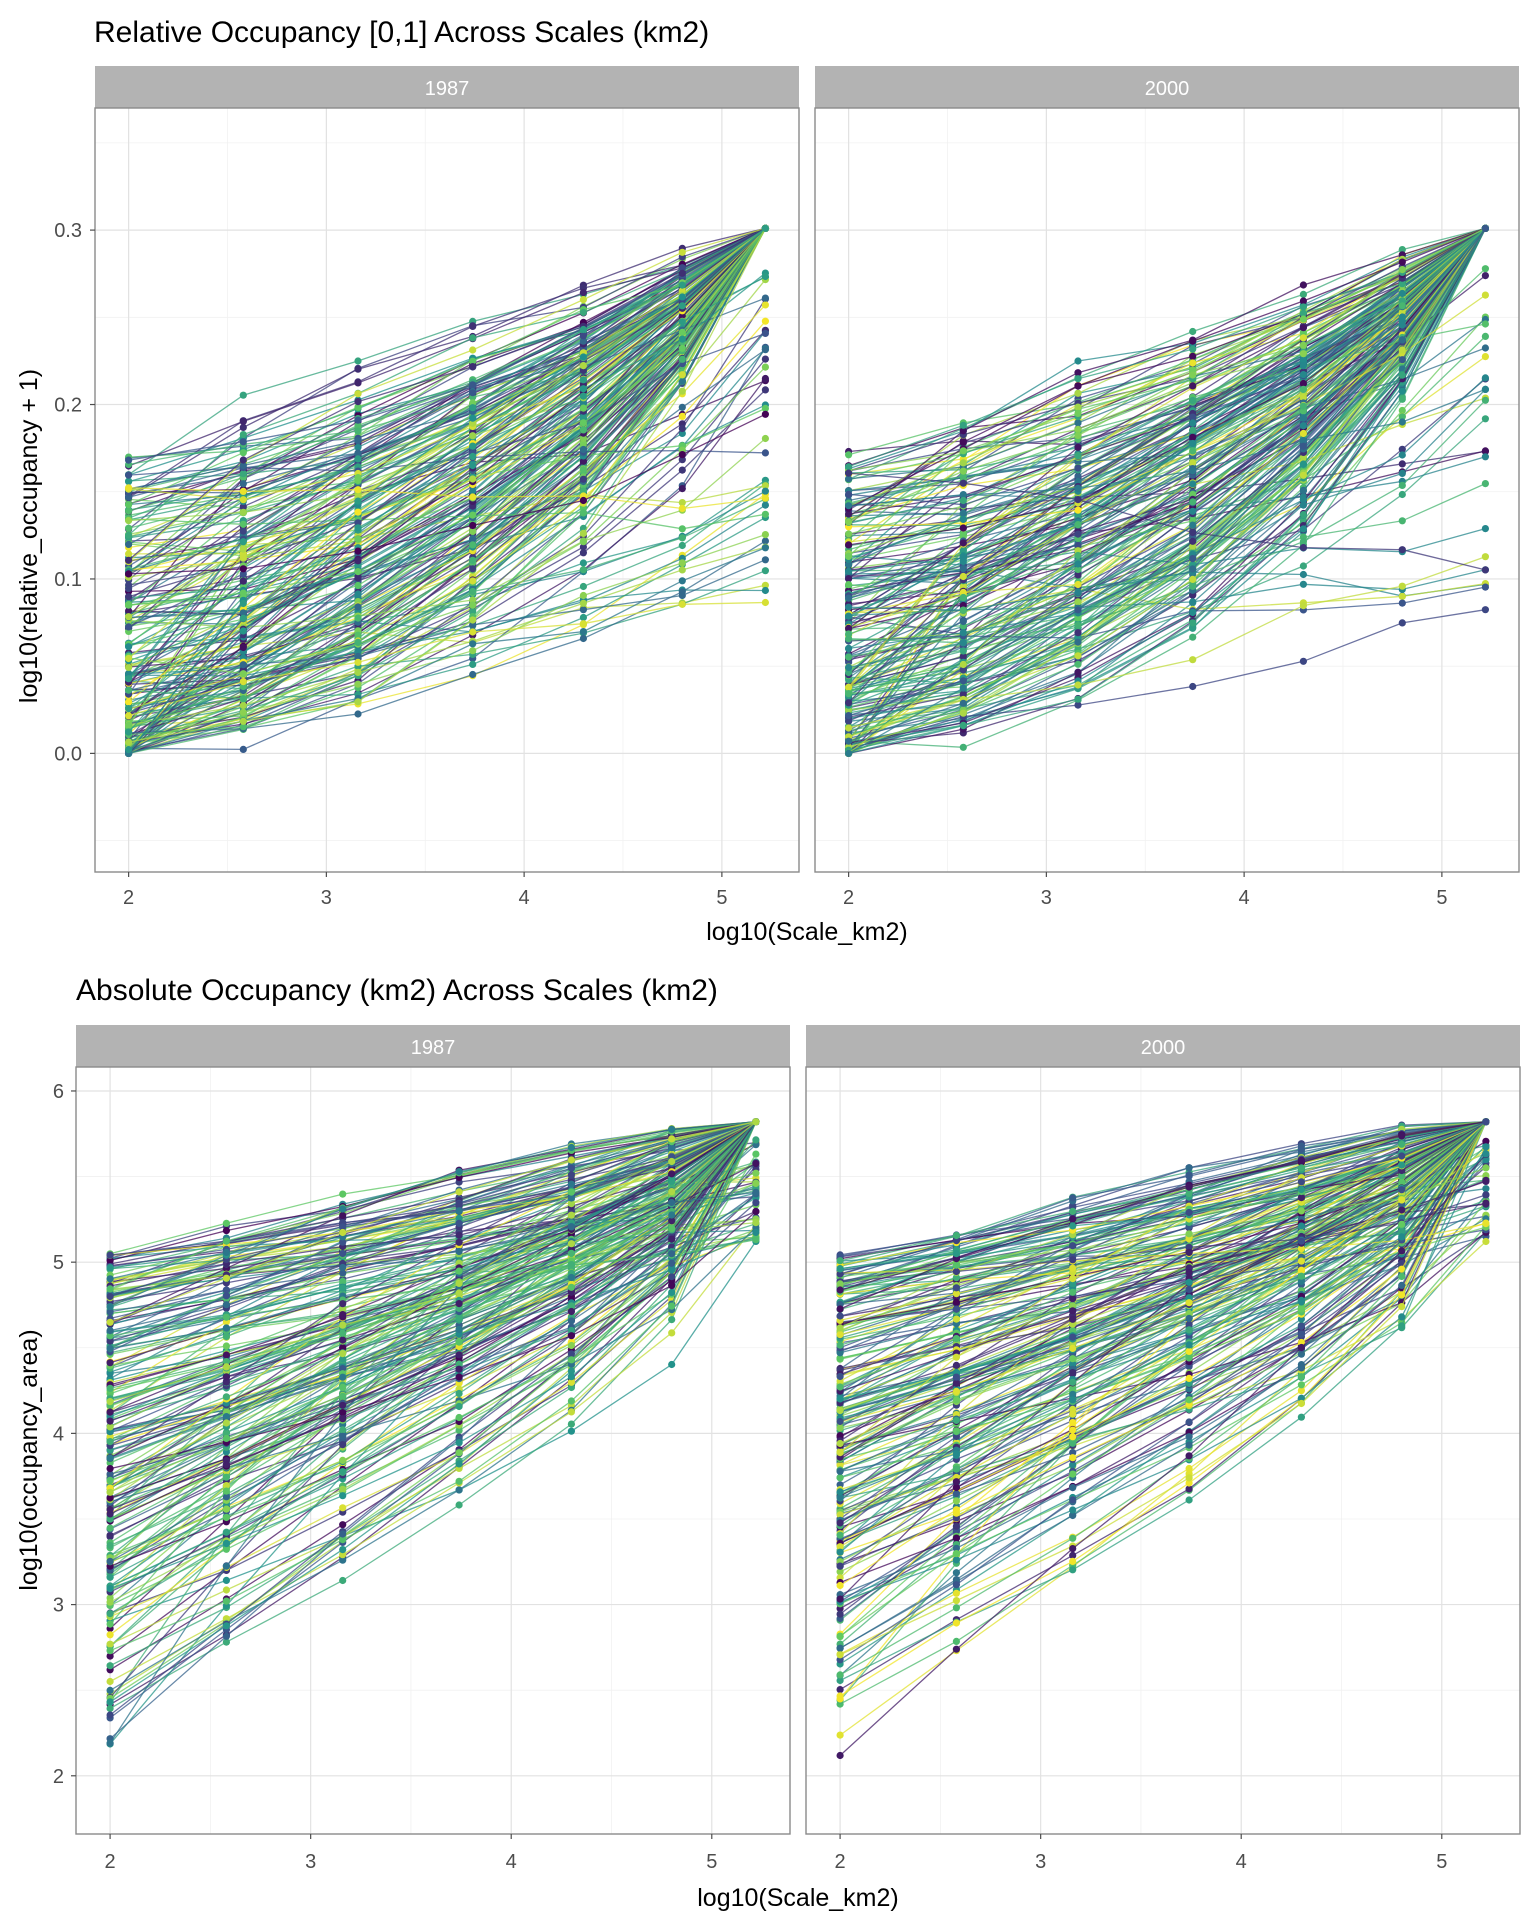 The width and height of the screenshot is (1536, 1920). What do you see at coordinates (74, 492) in the screenshot?
I see `y-axis-relative: 0.00.10.20.3` at bounding box center [74, 492].